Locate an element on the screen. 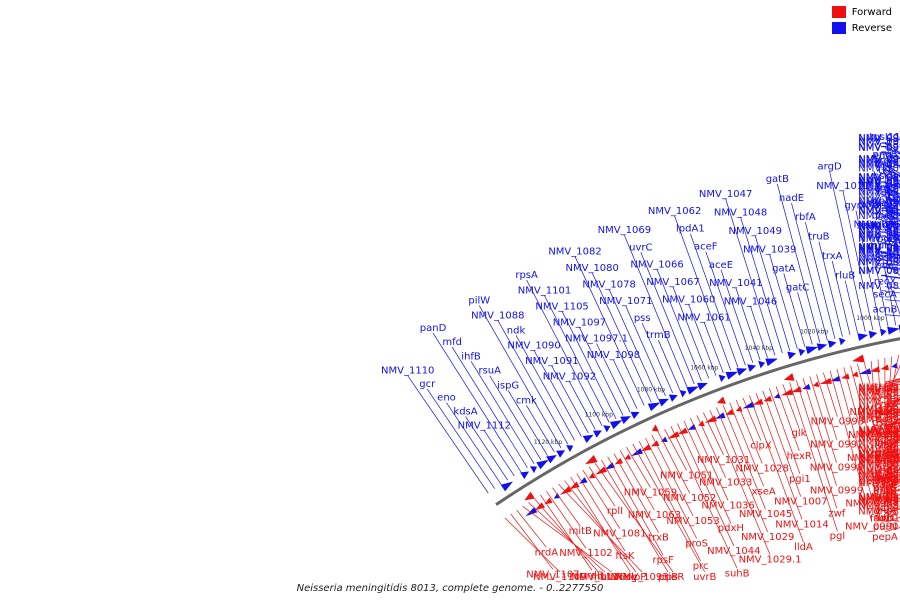 Image resolution: width=900 pixels, height=600 pixels. forward-gene-label: NMV_1051 is located at coordinates (686, 475).